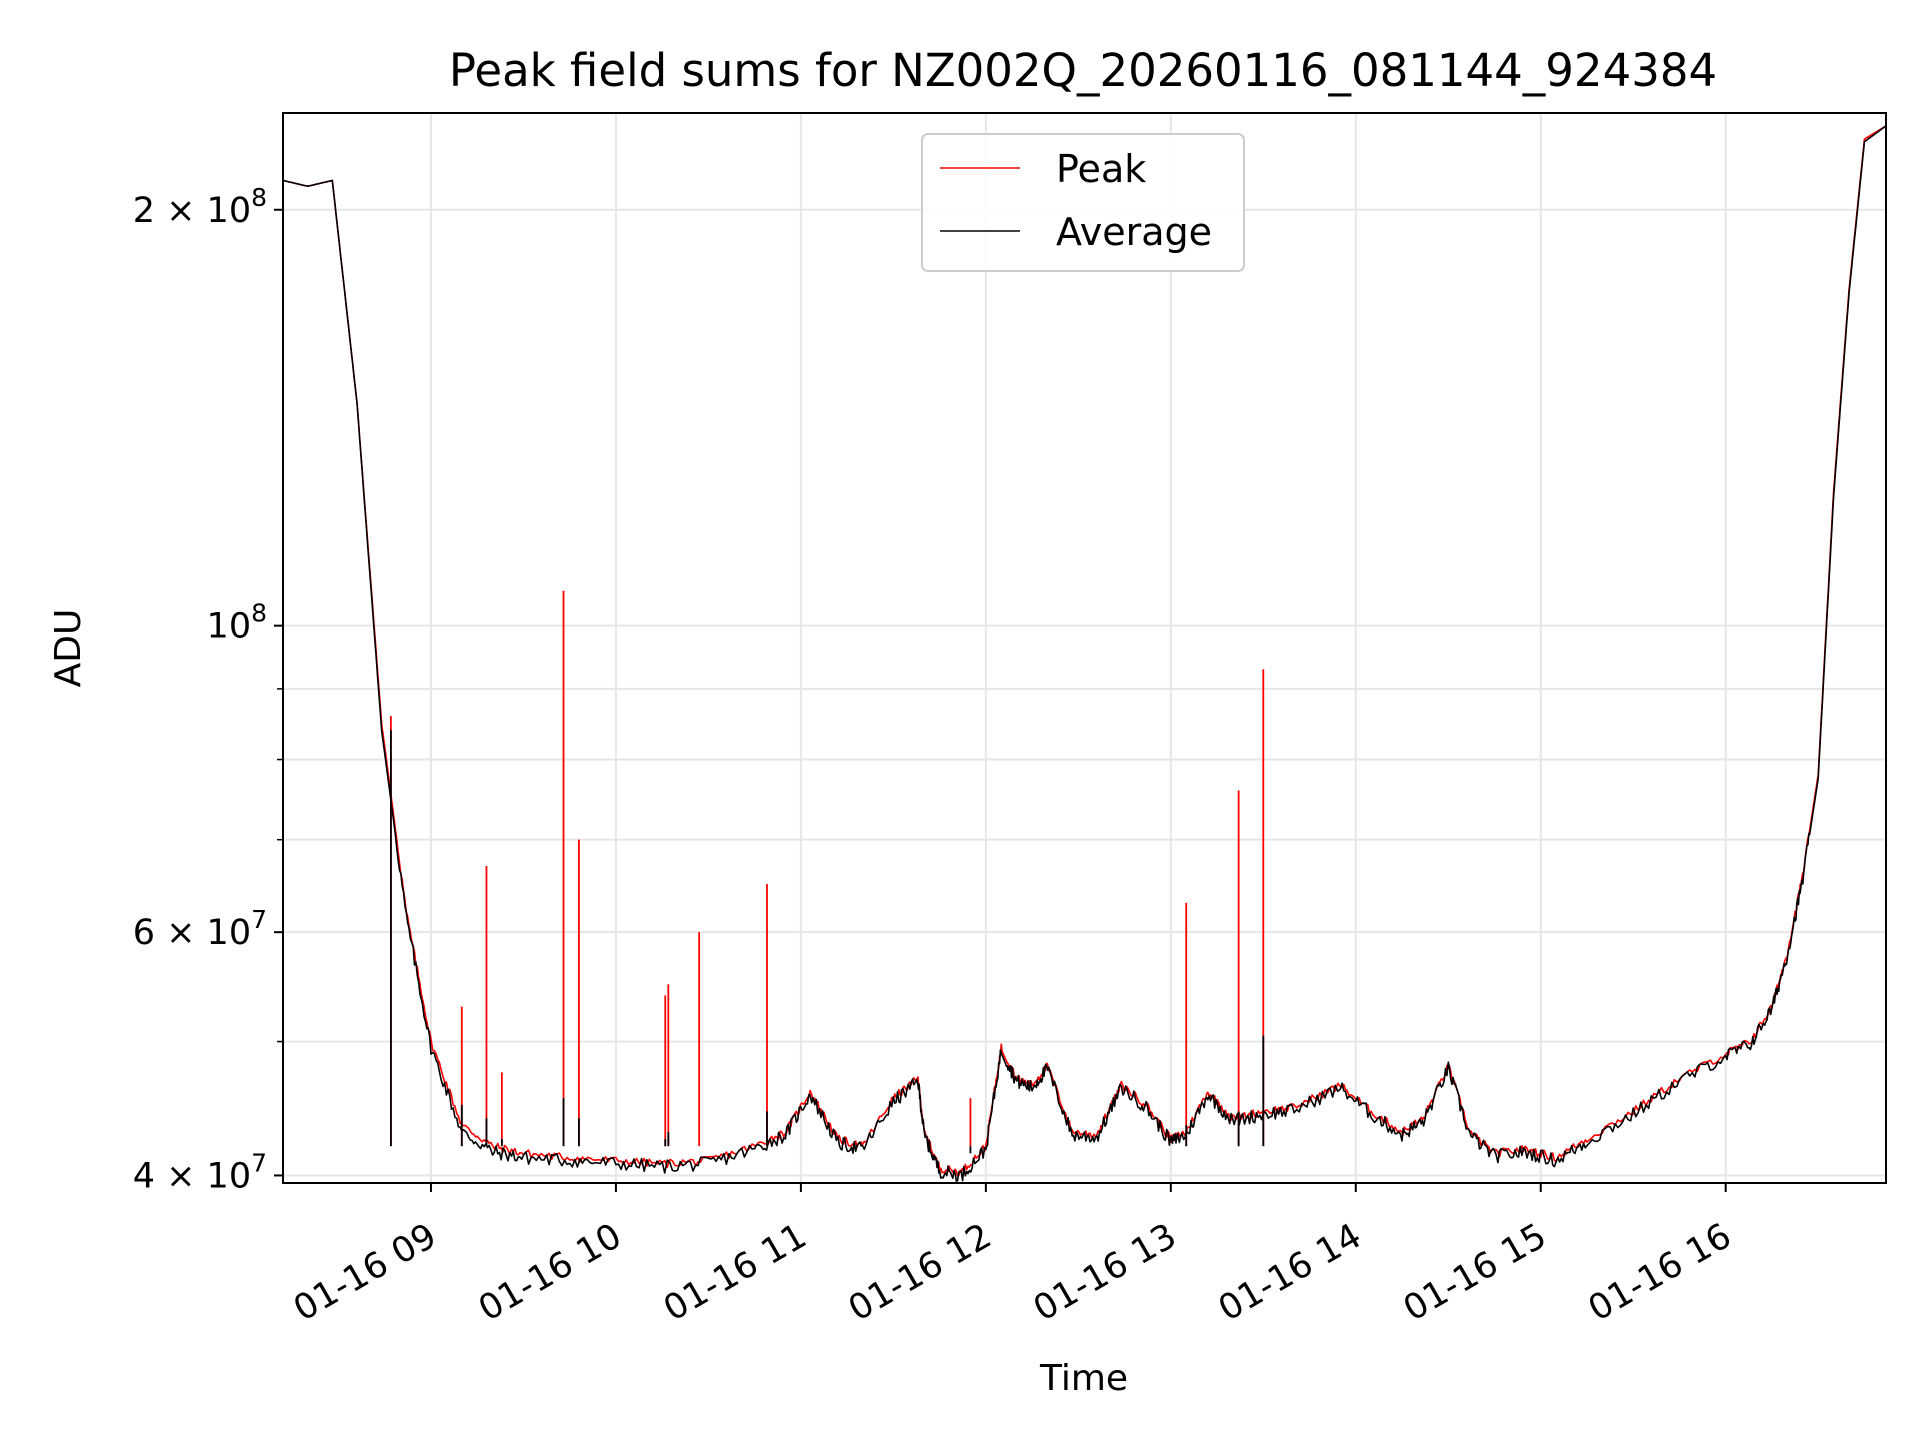 Image resolution: width=1920 pixels, height=1440 pixels. I want to click on y-tick-label: 108, so click(237, 623).